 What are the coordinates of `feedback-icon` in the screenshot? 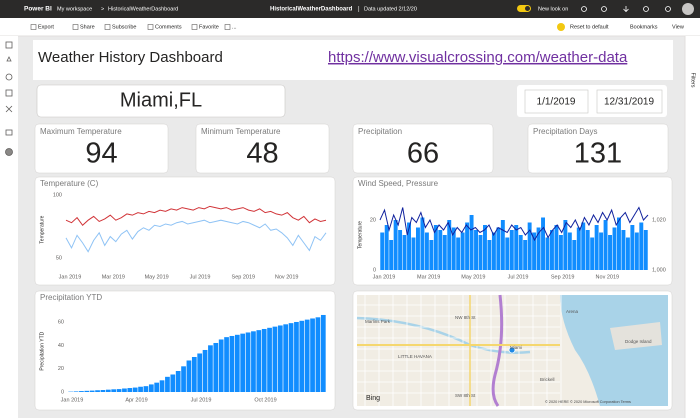 It's located at (668, 9).